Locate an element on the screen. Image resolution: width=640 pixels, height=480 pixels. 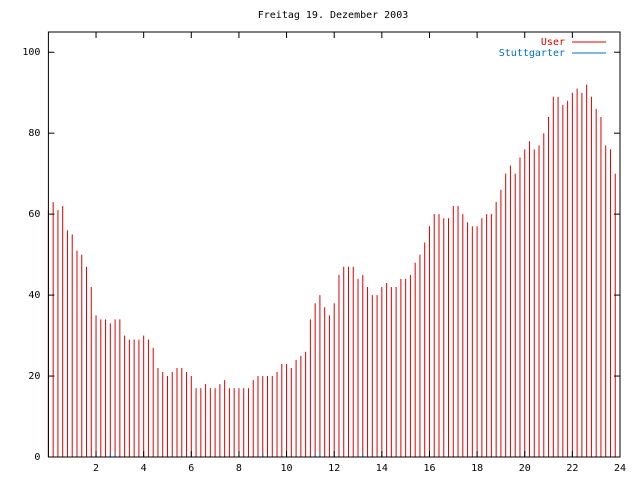
legend-label: Stuttgarter is located at coordinates (532, 53).